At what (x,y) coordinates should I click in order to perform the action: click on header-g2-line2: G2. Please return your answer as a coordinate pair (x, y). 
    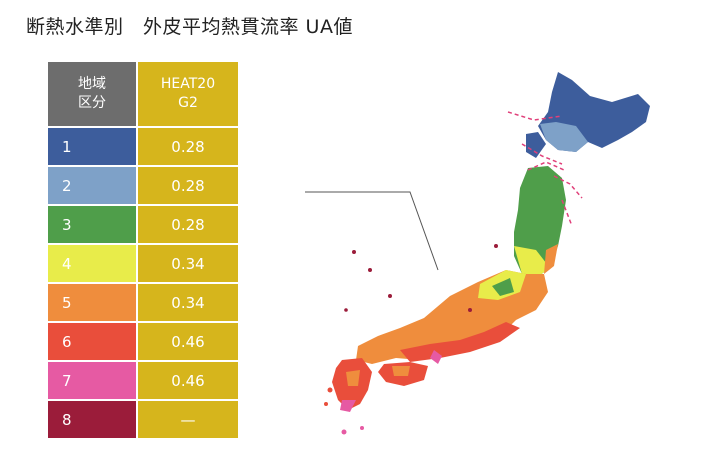
    Looking at the image, I should click on (188, 103).